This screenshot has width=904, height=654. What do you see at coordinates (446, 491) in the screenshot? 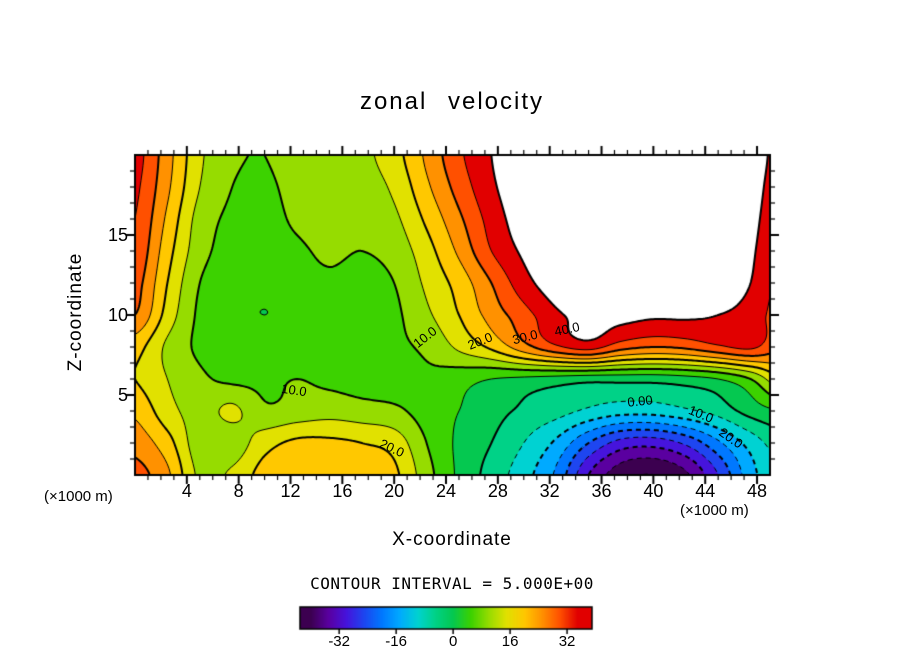
I see `x-tick-label: 24` at bounding box center [446, 491].